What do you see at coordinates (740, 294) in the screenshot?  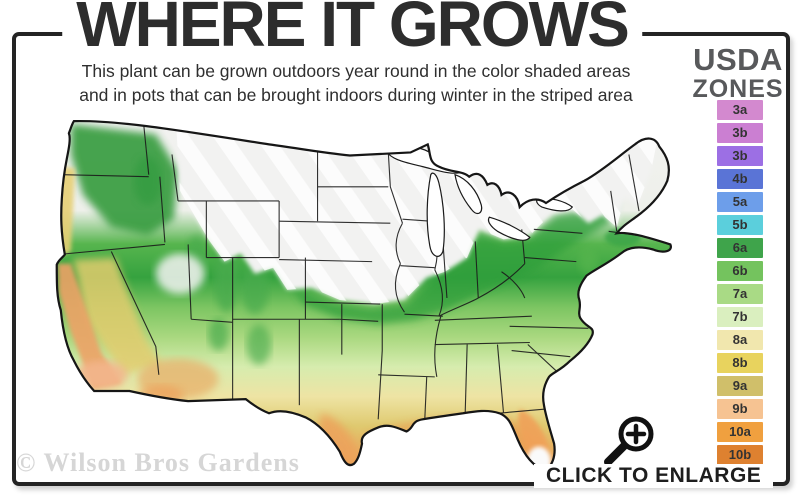 I see `zone-chip-7a: 7a` at bounding box center [740, 294].